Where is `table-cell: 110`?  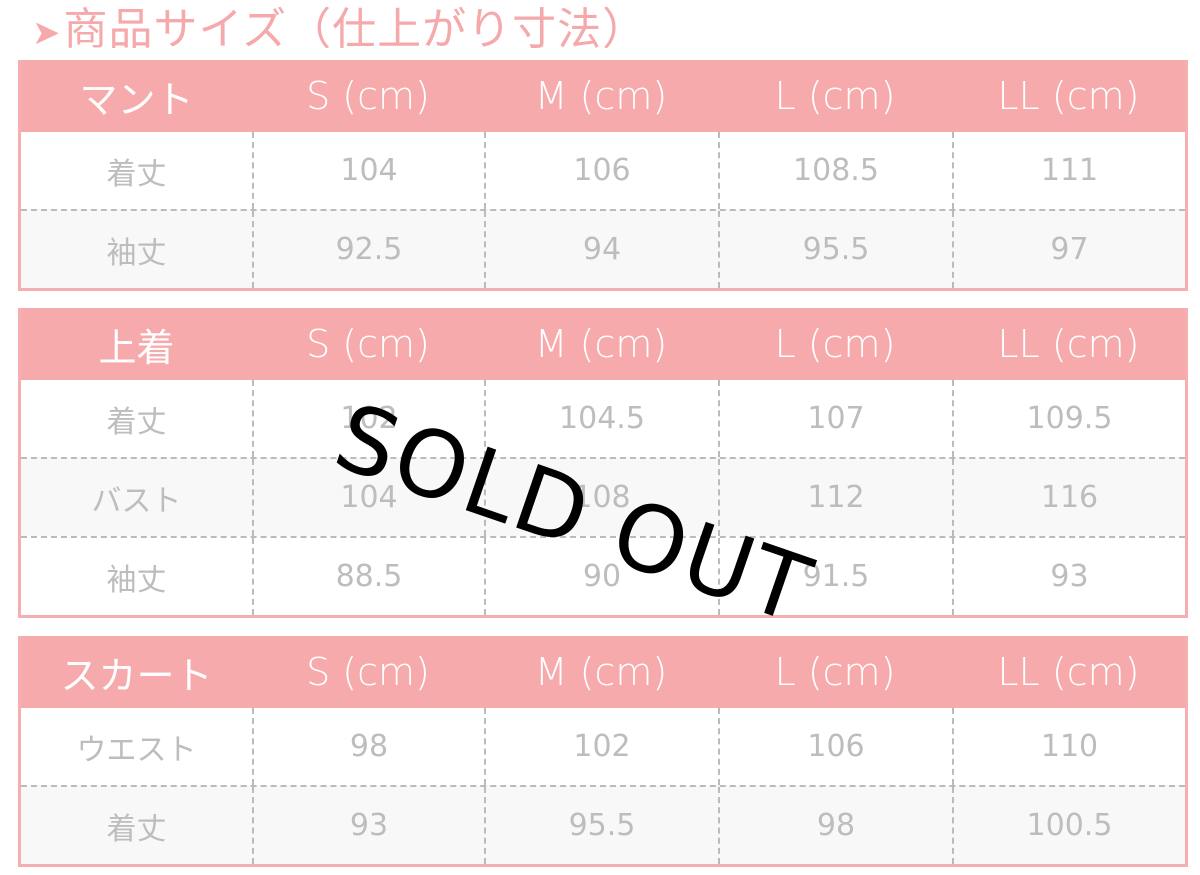
table-cell: 110 is located at coordinates (1068, 746).